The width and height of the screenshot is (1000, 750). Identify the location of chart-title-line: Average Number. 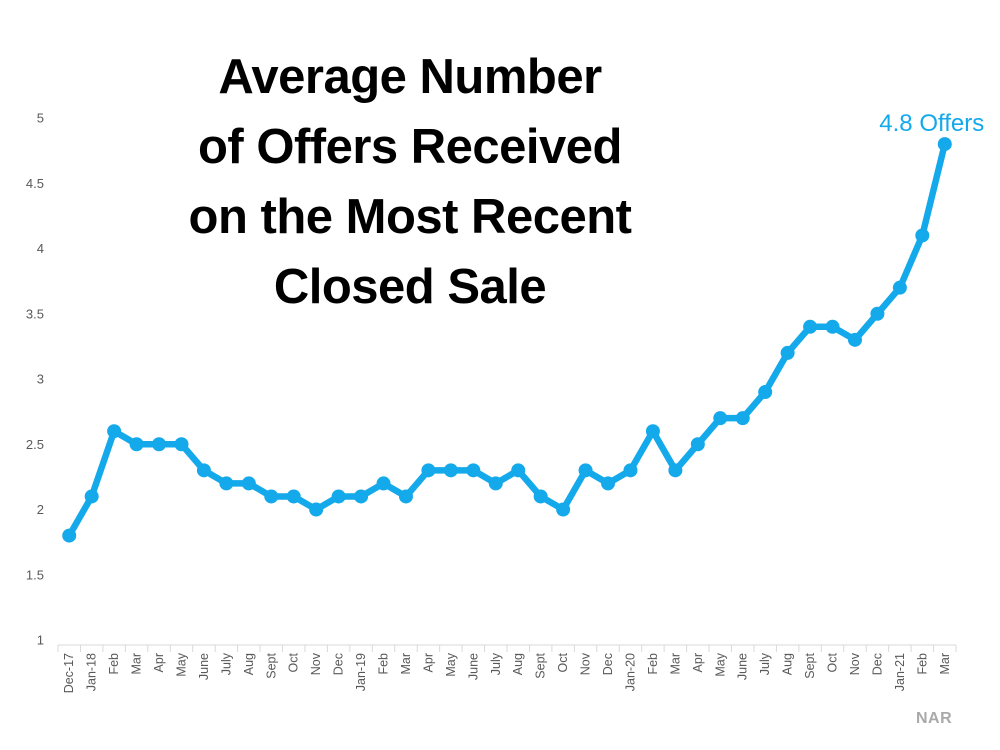
(410, 77).